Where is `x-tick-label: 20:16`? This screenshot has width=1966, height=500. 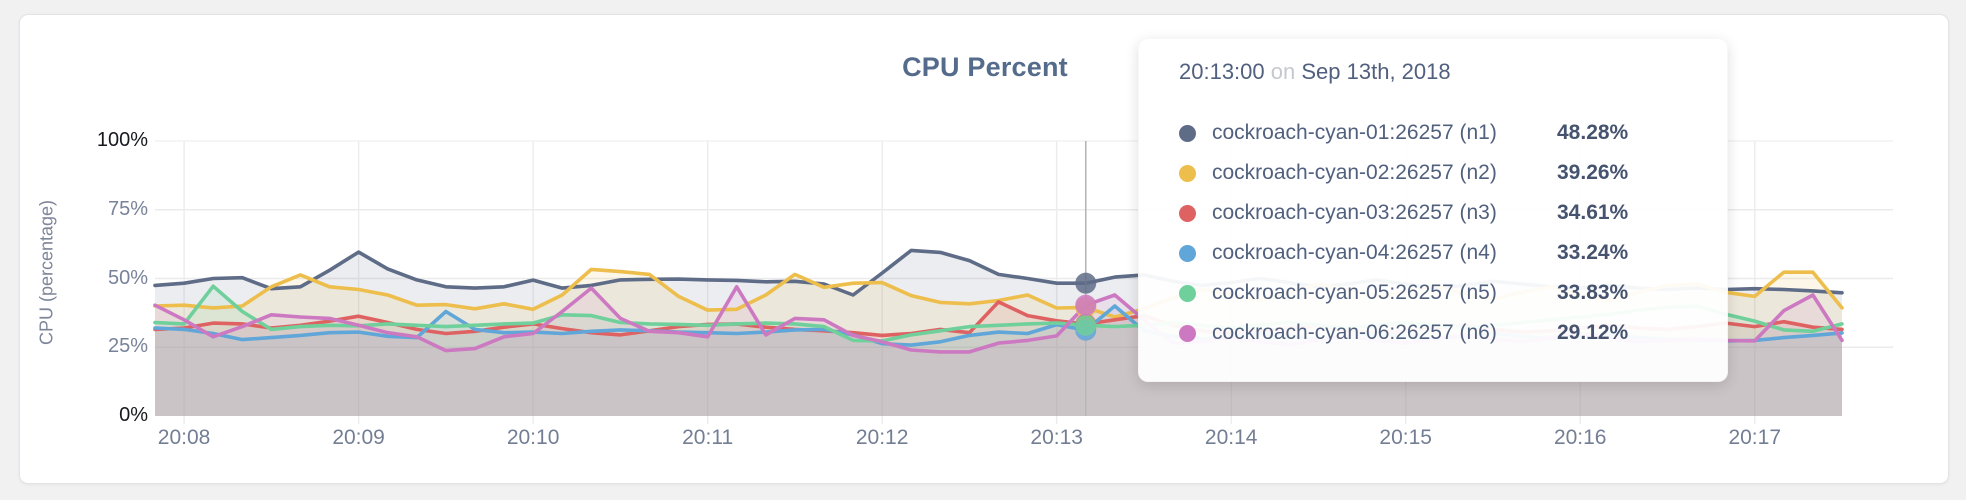 x-tick-label: 20:16 is located at coordinates (1580, 437).